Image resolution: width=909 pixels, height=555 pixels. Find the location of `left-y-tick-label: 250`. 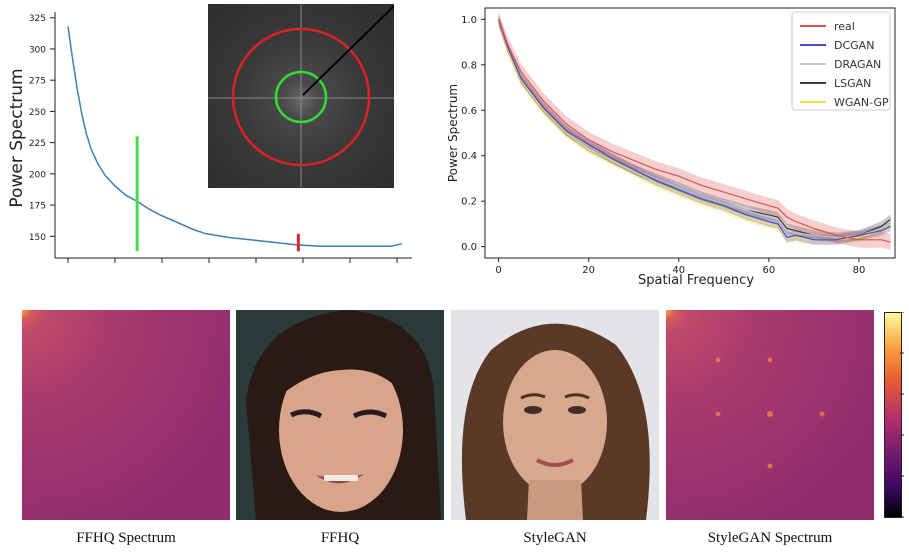

left-y-tick-label: 250 is located at coordinates (37, 113).